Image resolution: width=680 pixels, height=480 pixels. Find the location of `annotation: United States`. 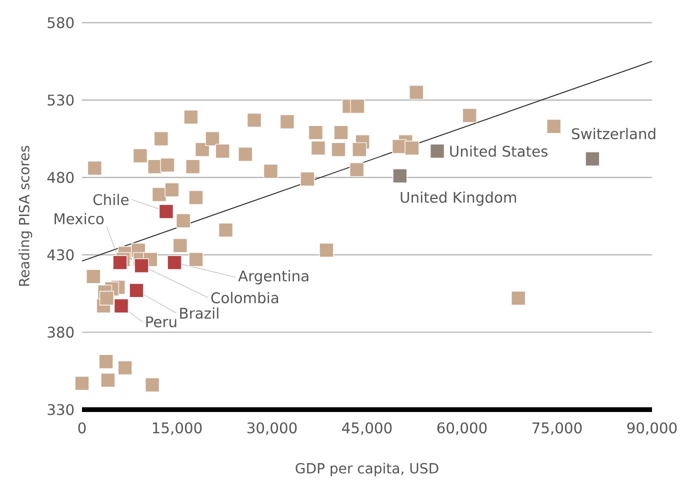

annotation: United States is located at coordinates (499, 151).